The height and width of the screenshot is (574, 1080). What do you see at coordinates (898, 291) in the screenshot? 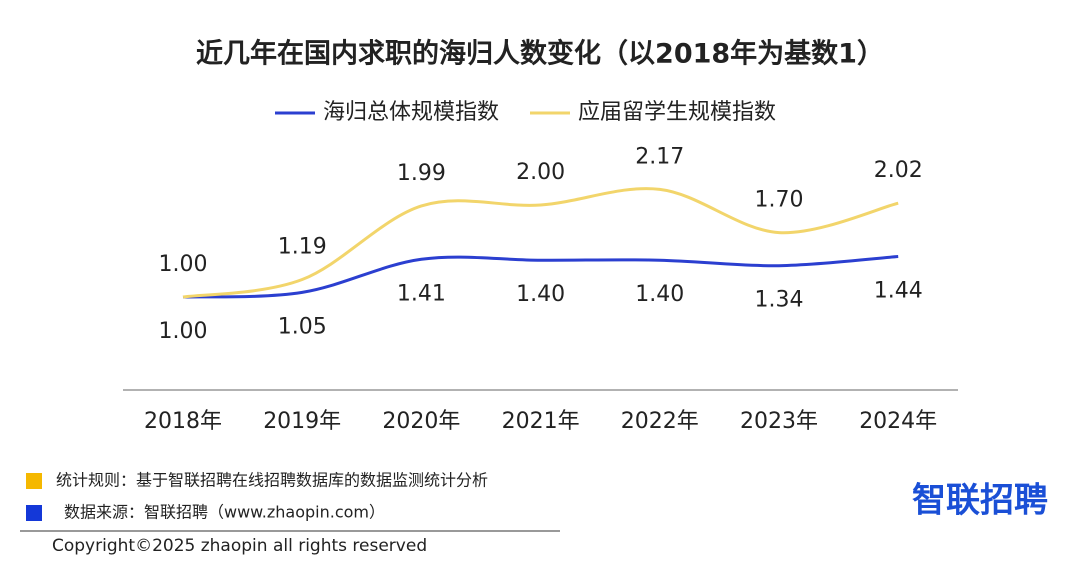
I see `data-label: 1.44` at bounding box center [898, 291].